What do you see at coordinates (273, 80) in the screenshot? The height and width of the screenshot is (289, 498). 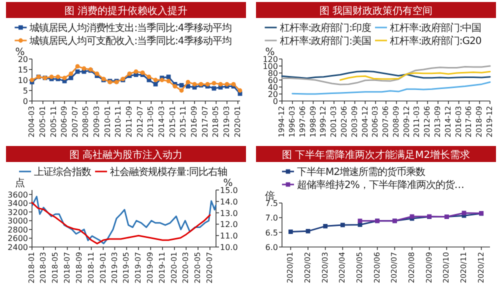 I see `y-tick-label: 60` at bounding box center [273, 80].